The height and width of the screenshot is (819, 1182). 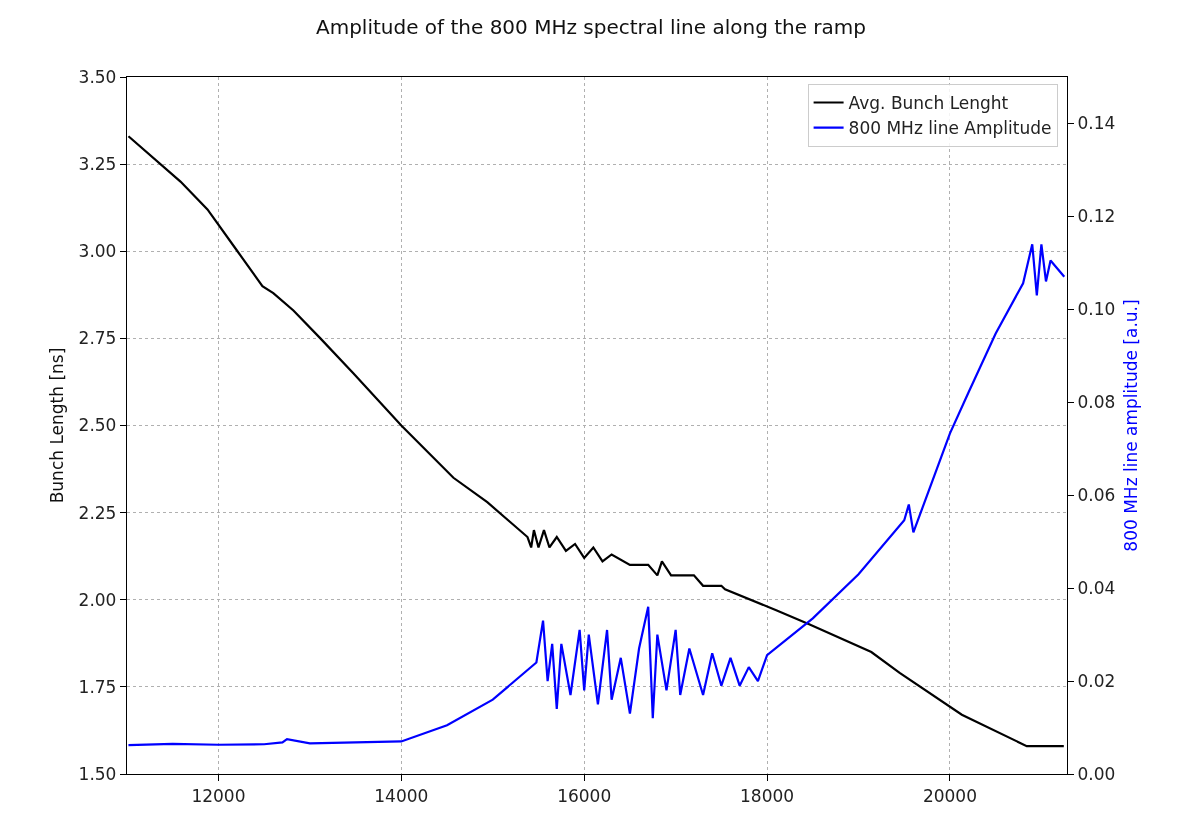 What do you see at coordinates (97, 686) in the screenshot?
I see `y-tick-label: 1.75` at bounding box center [97, 686].